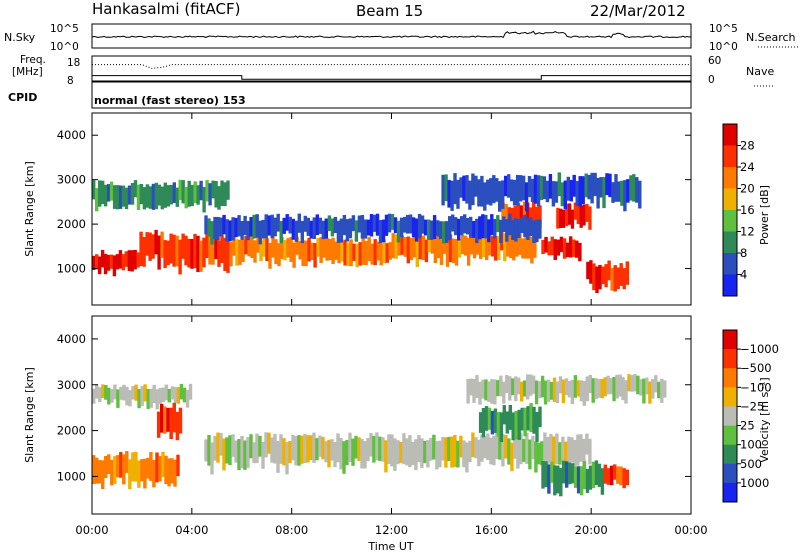  I want to click on cpid-panel: CPID normal (fast stereo) 153, so click(350, 95).